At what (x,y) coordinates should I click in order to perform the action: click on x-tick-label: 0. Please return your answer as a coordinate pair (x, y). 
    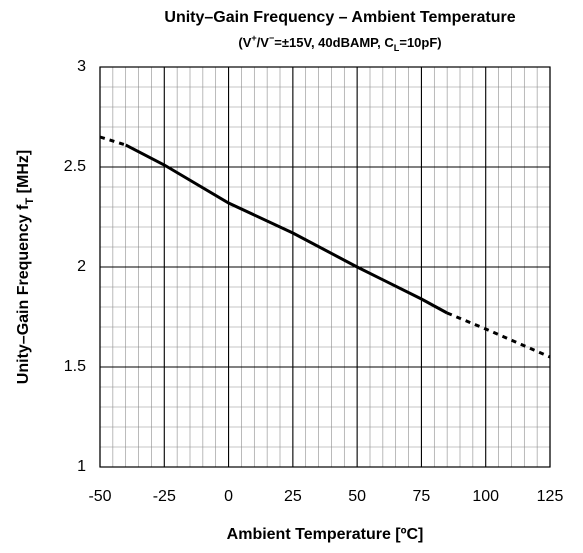
    Looking at the image, I should click on (228, 496).